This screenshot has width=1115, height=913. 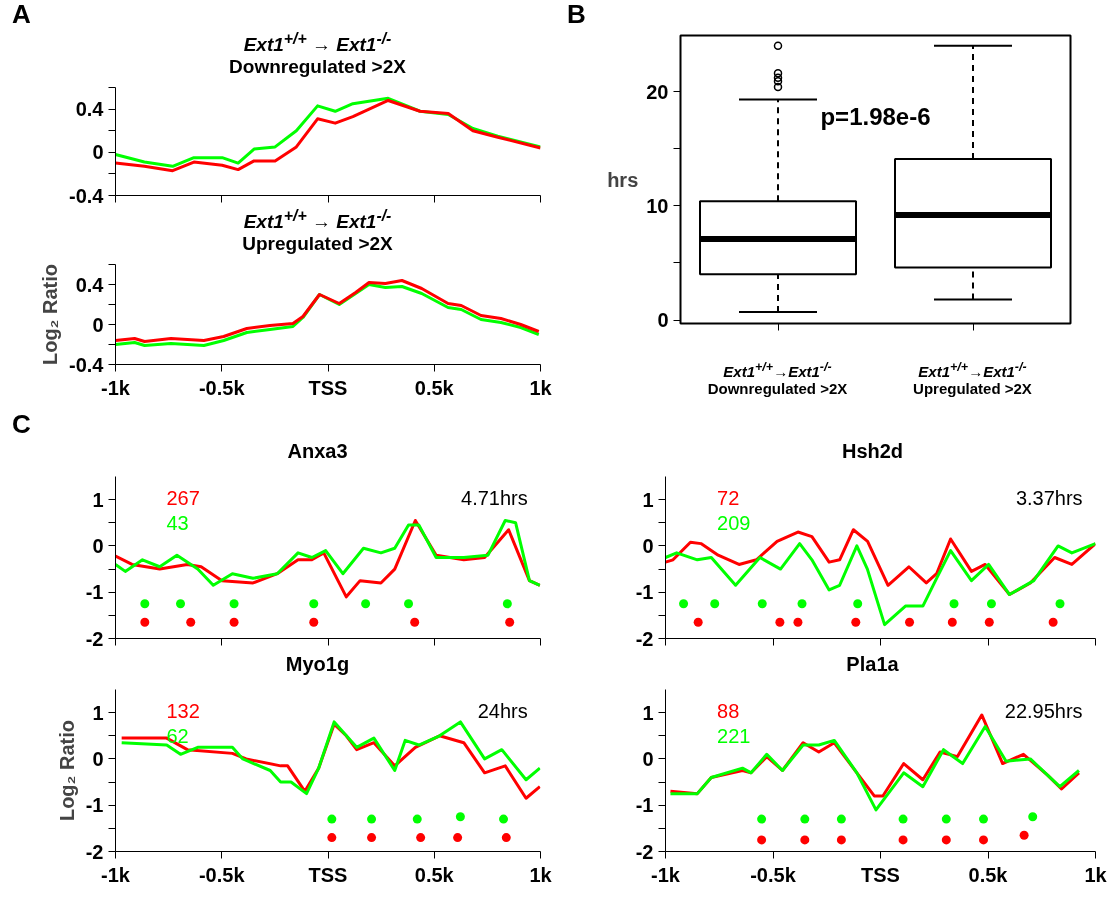 I want to click on annotation: 3.37hrs, so click(x=1049, y=497).